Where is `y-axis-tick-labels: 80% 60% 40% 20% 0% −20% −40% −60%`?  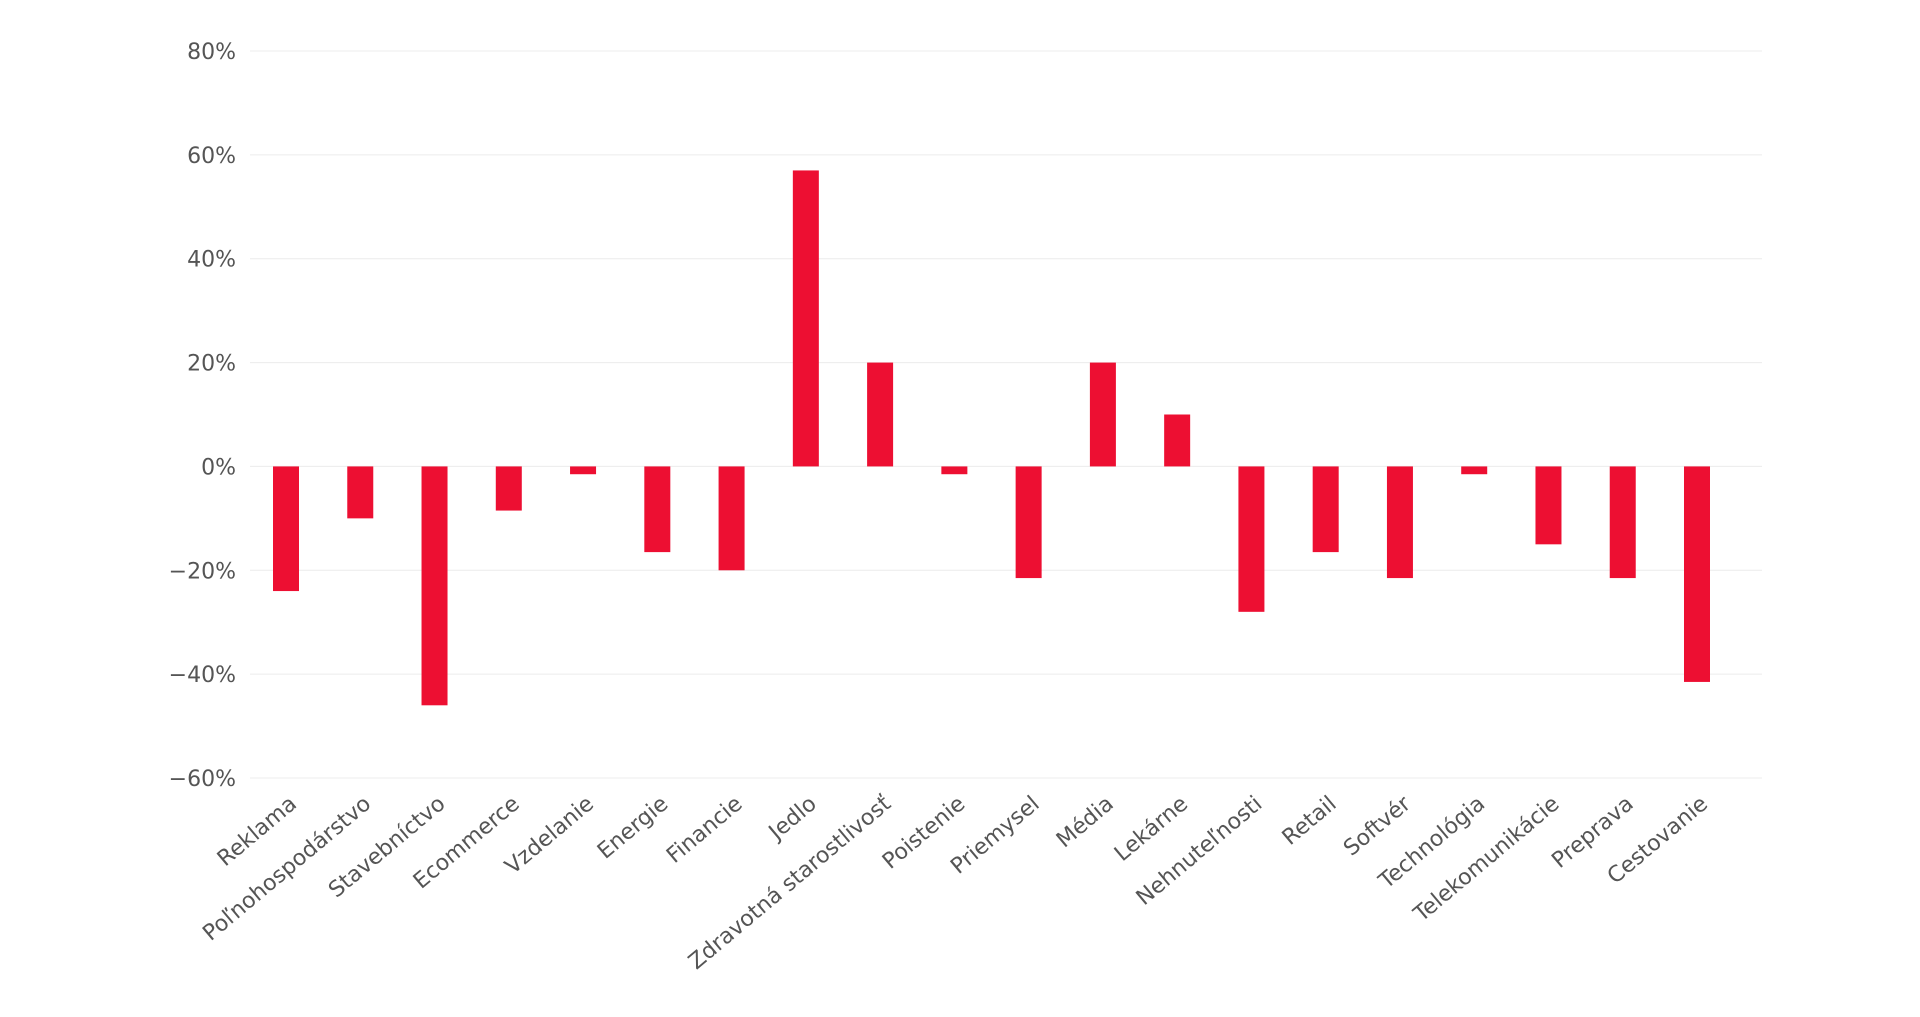
y-axis-tick-labels: 80% 60% 40% 20% 0% −20% −40% −60% is located at coordinates (202, 416).